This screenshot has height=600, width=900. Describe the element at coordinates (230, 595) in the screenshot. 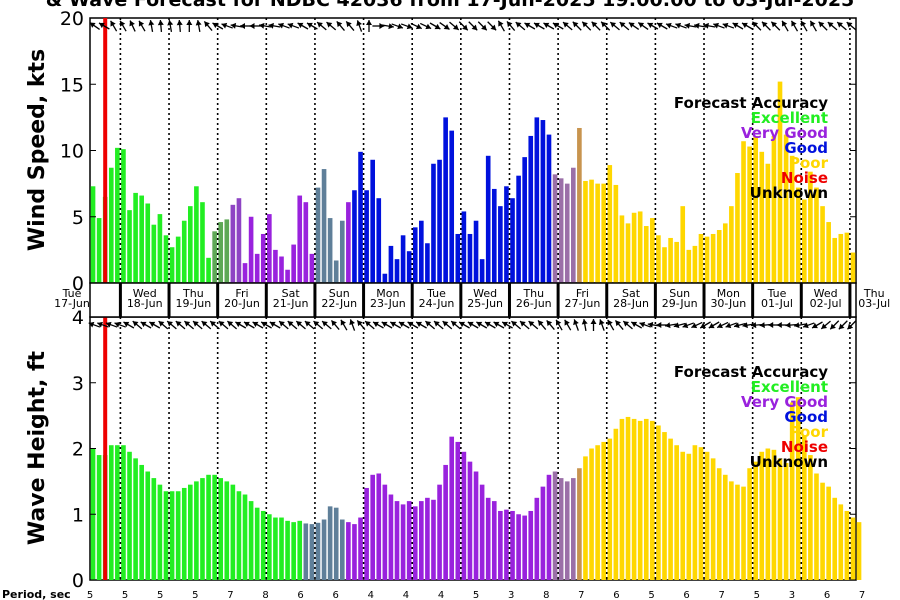

I see `period-value: 7` at that location.